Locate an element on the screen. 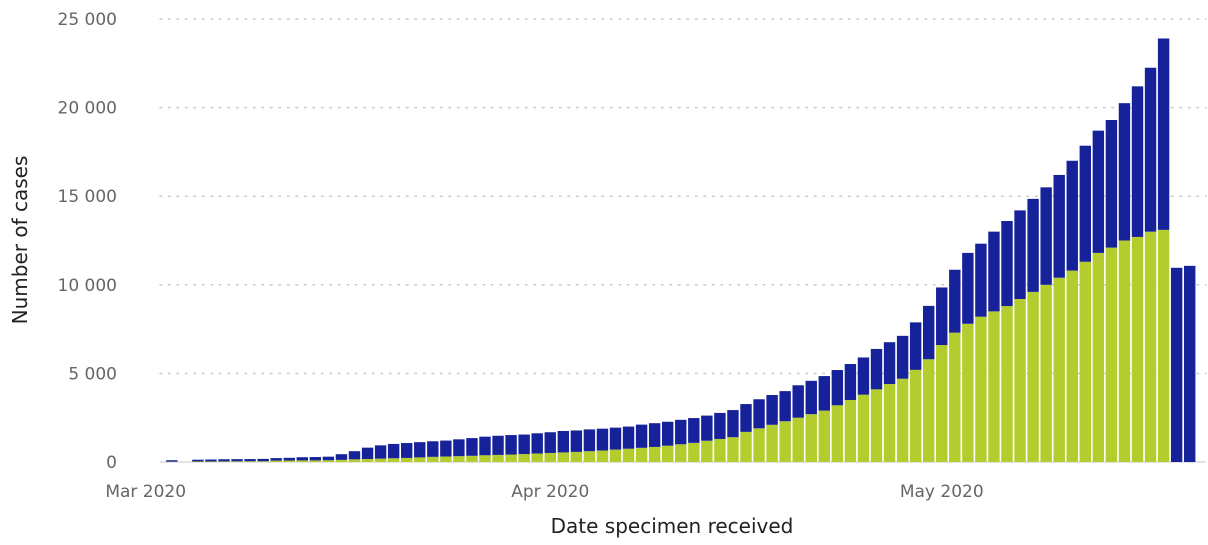  y-tick-label: 25 000 is located at coordinates (87, 20).